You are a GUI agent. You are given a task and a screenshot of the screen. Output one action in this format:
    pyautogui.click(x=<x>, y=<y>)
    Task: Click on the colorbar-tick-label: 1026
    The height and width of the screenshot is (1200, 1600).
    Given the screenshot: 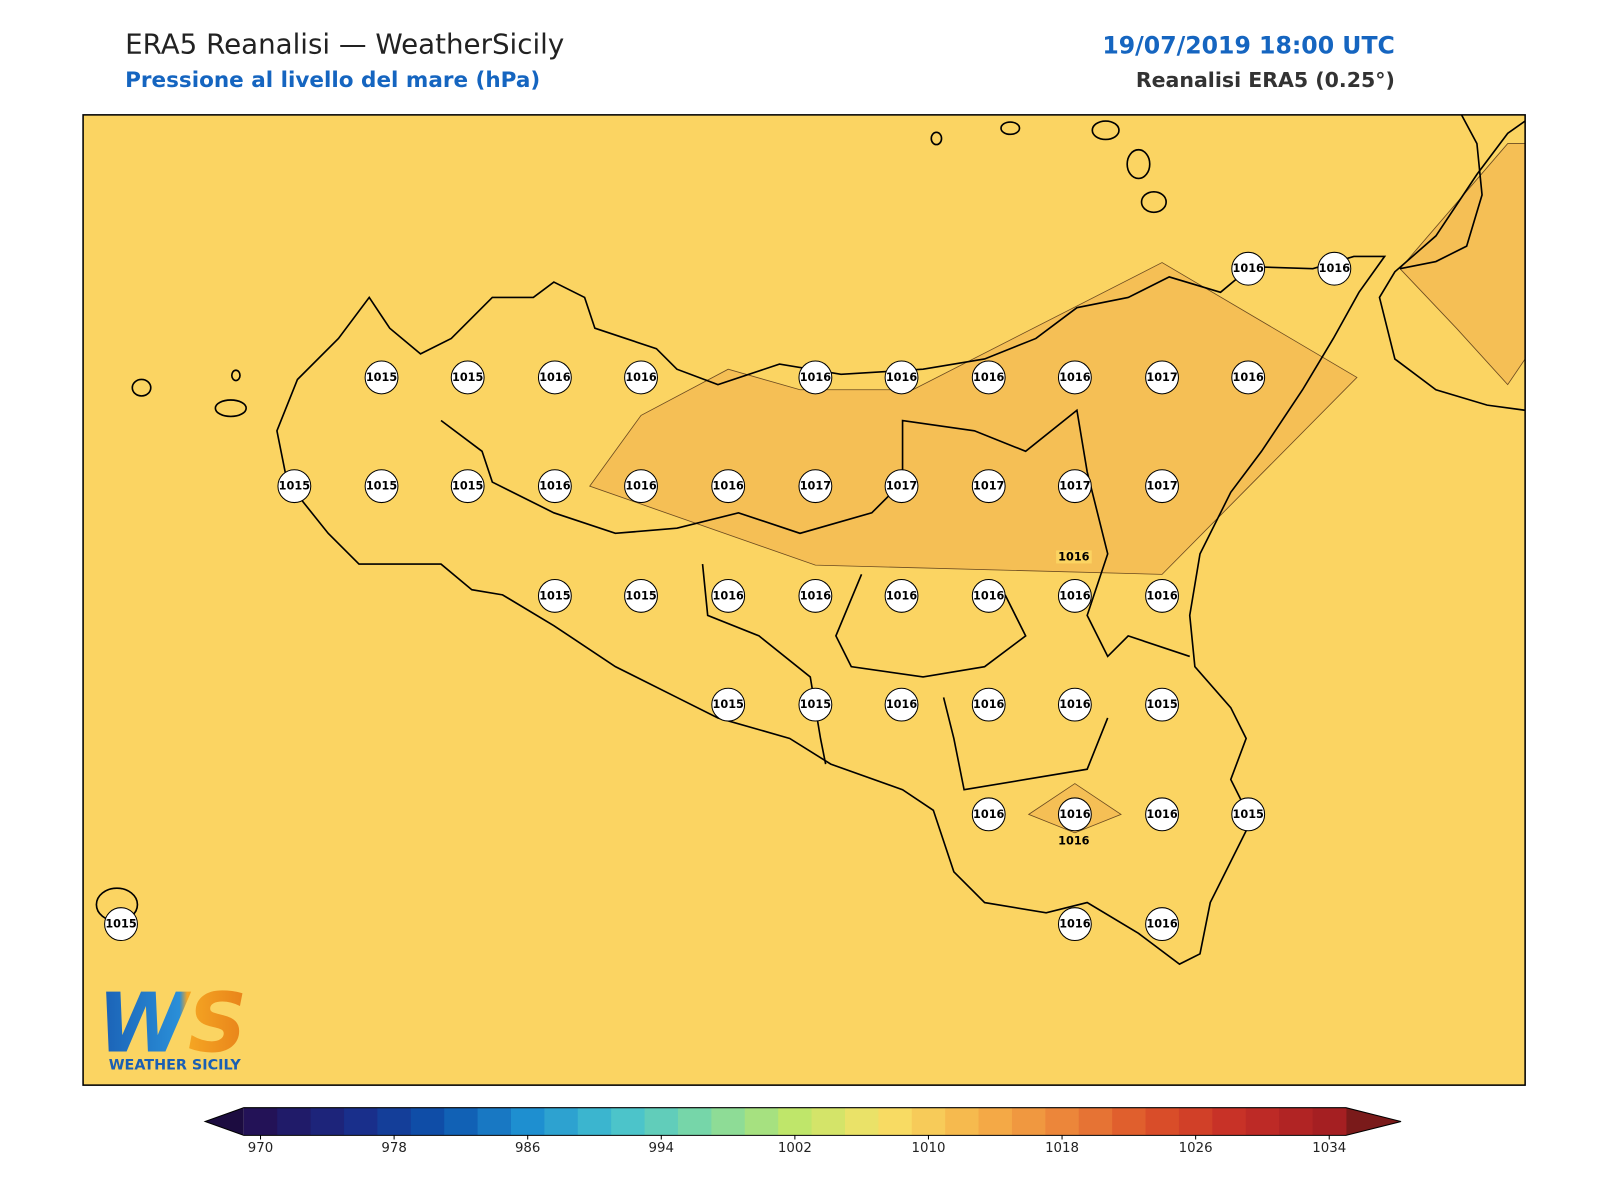 What is the action you would take?
    pyautogui.click(x=1196, y=1148)
    